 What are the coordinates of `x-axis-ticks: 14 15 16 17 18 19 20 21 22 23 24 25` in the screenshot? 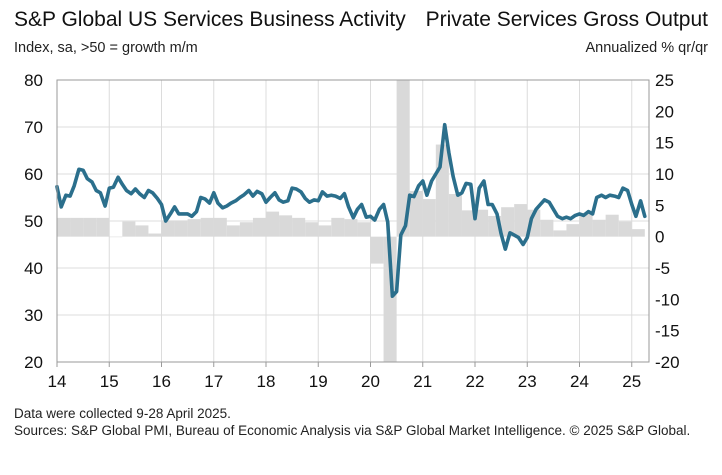 It's located at (344, 376).